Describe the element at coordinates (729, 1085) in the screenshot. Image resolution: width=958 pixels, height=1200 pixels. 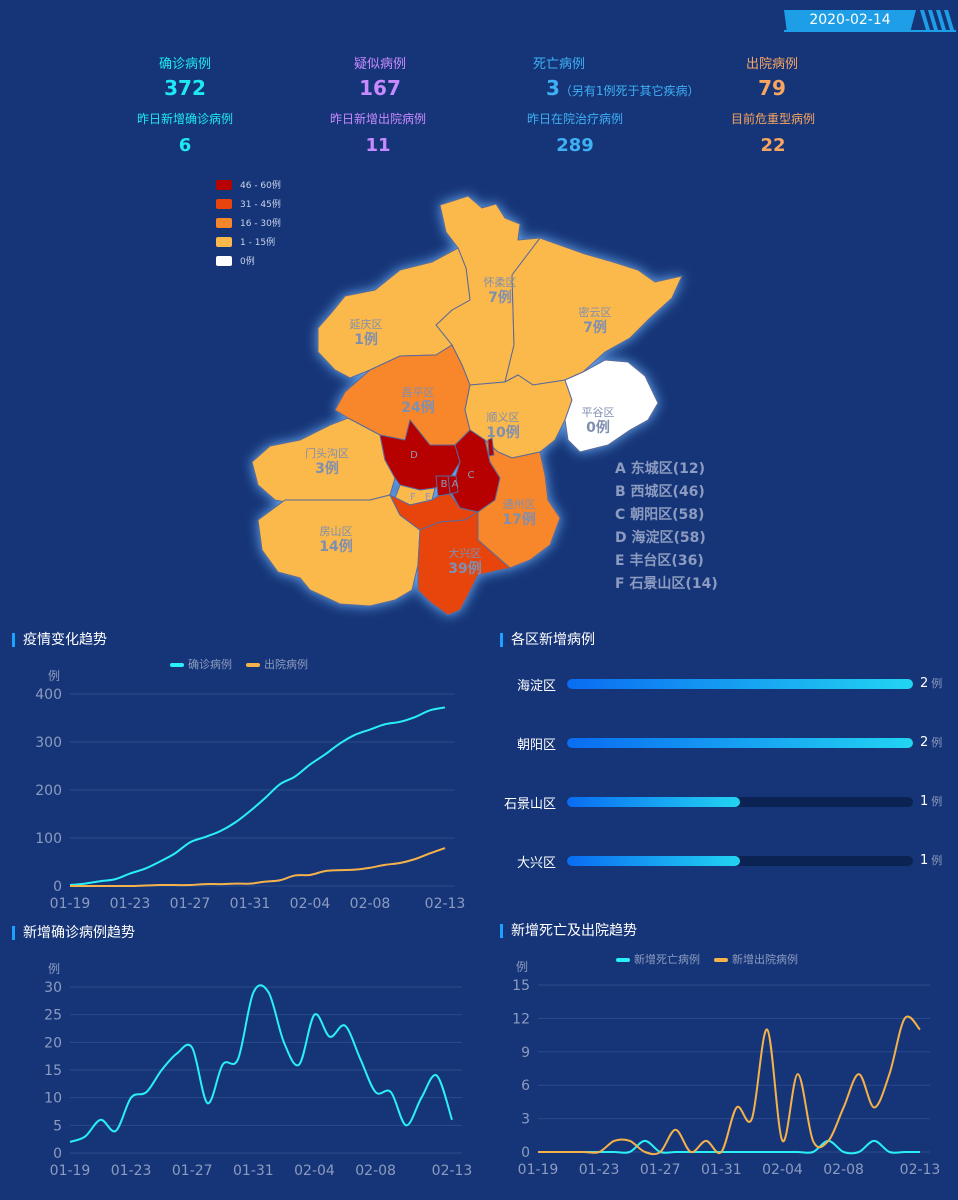
I see `series-line` at that location.